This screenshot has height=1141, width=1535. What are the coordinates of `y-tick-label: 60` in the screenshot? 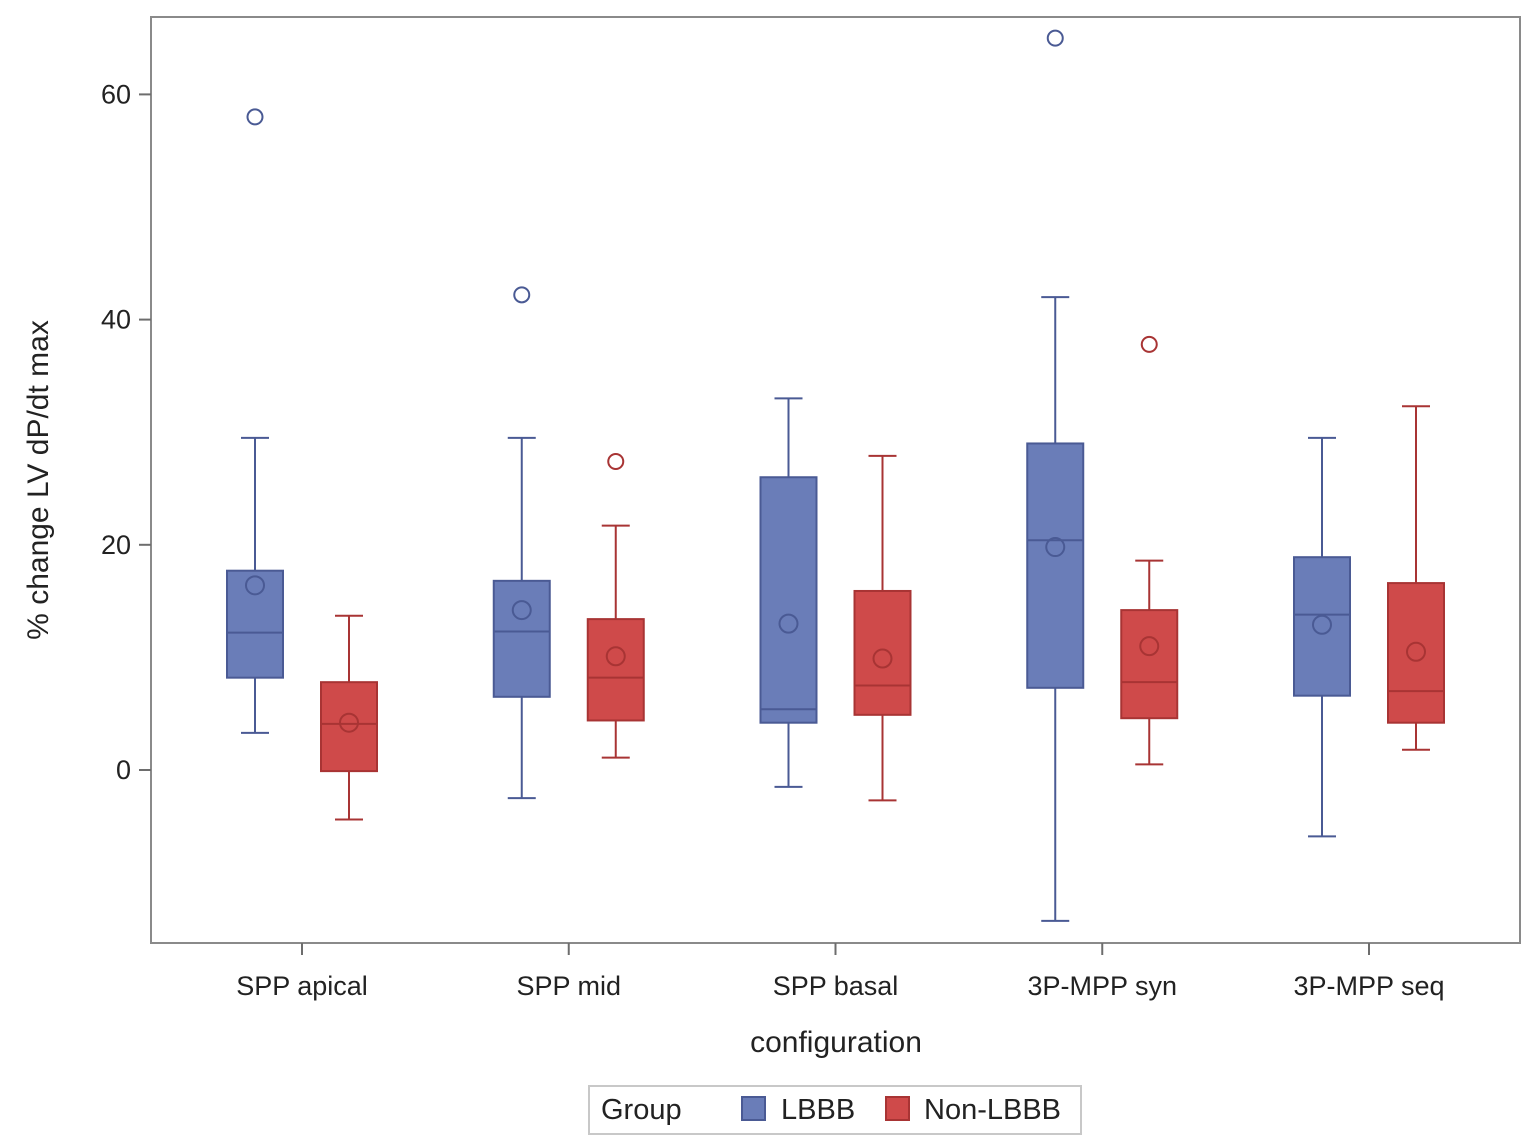 It's located at (116, 94).